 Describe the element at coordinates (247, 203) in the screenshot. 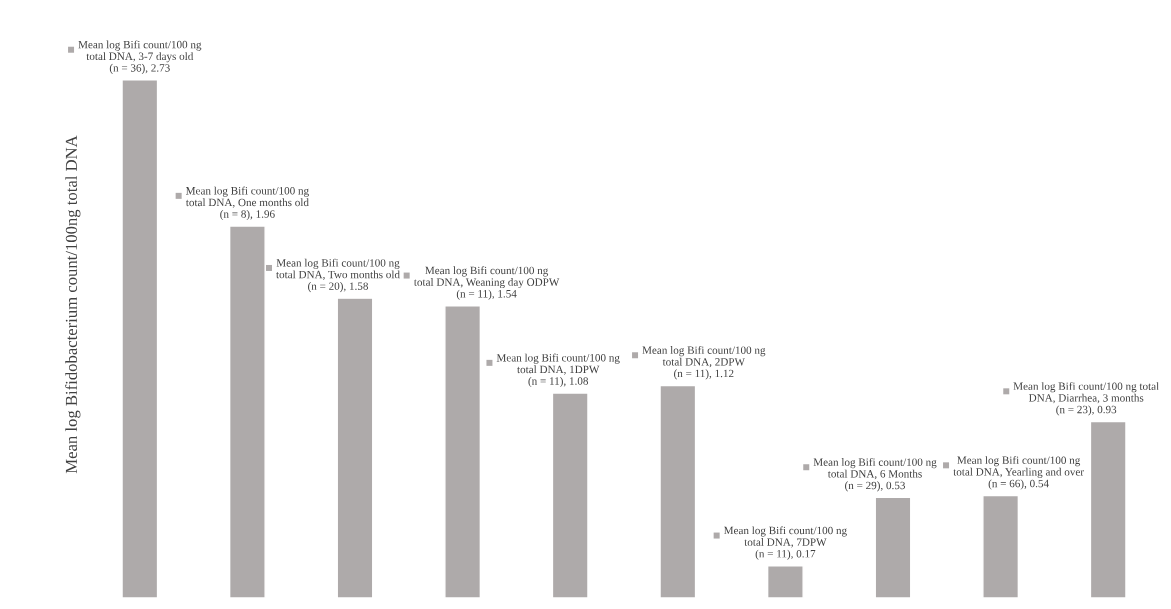

I see `data-label: Mean log Bifi count/100 ng total DNA, One months old (n = 8), 1.96` at that location.